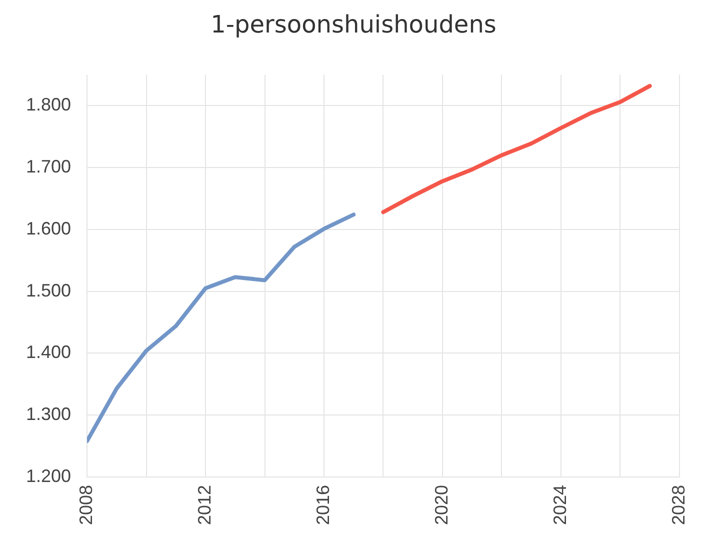 The image size is (709, 539). Describe the element at coordinates (49, 104) in the screenshot. I see `y-tick-label: 1.800` at that location.